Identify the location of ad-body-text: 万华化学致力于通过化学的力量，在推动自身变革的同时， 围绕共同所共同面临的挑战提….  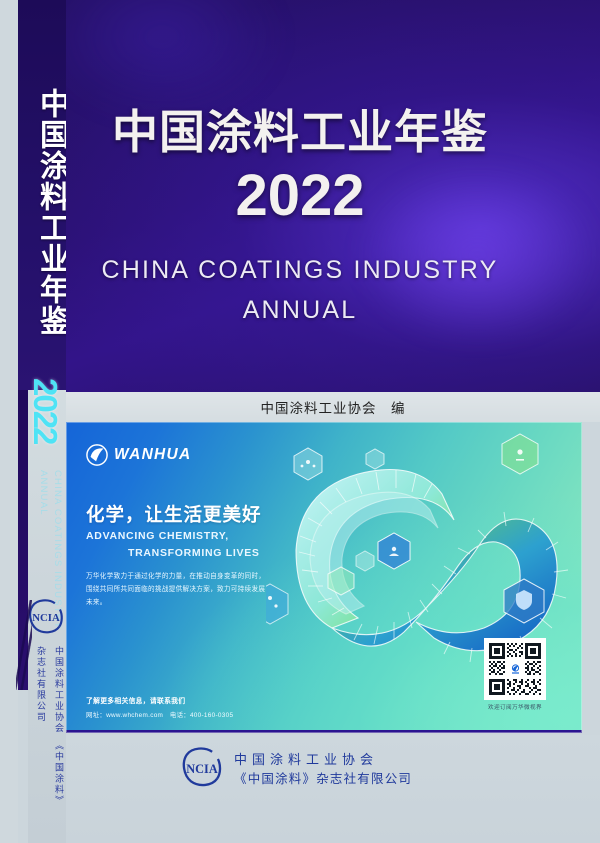
(177, 590).